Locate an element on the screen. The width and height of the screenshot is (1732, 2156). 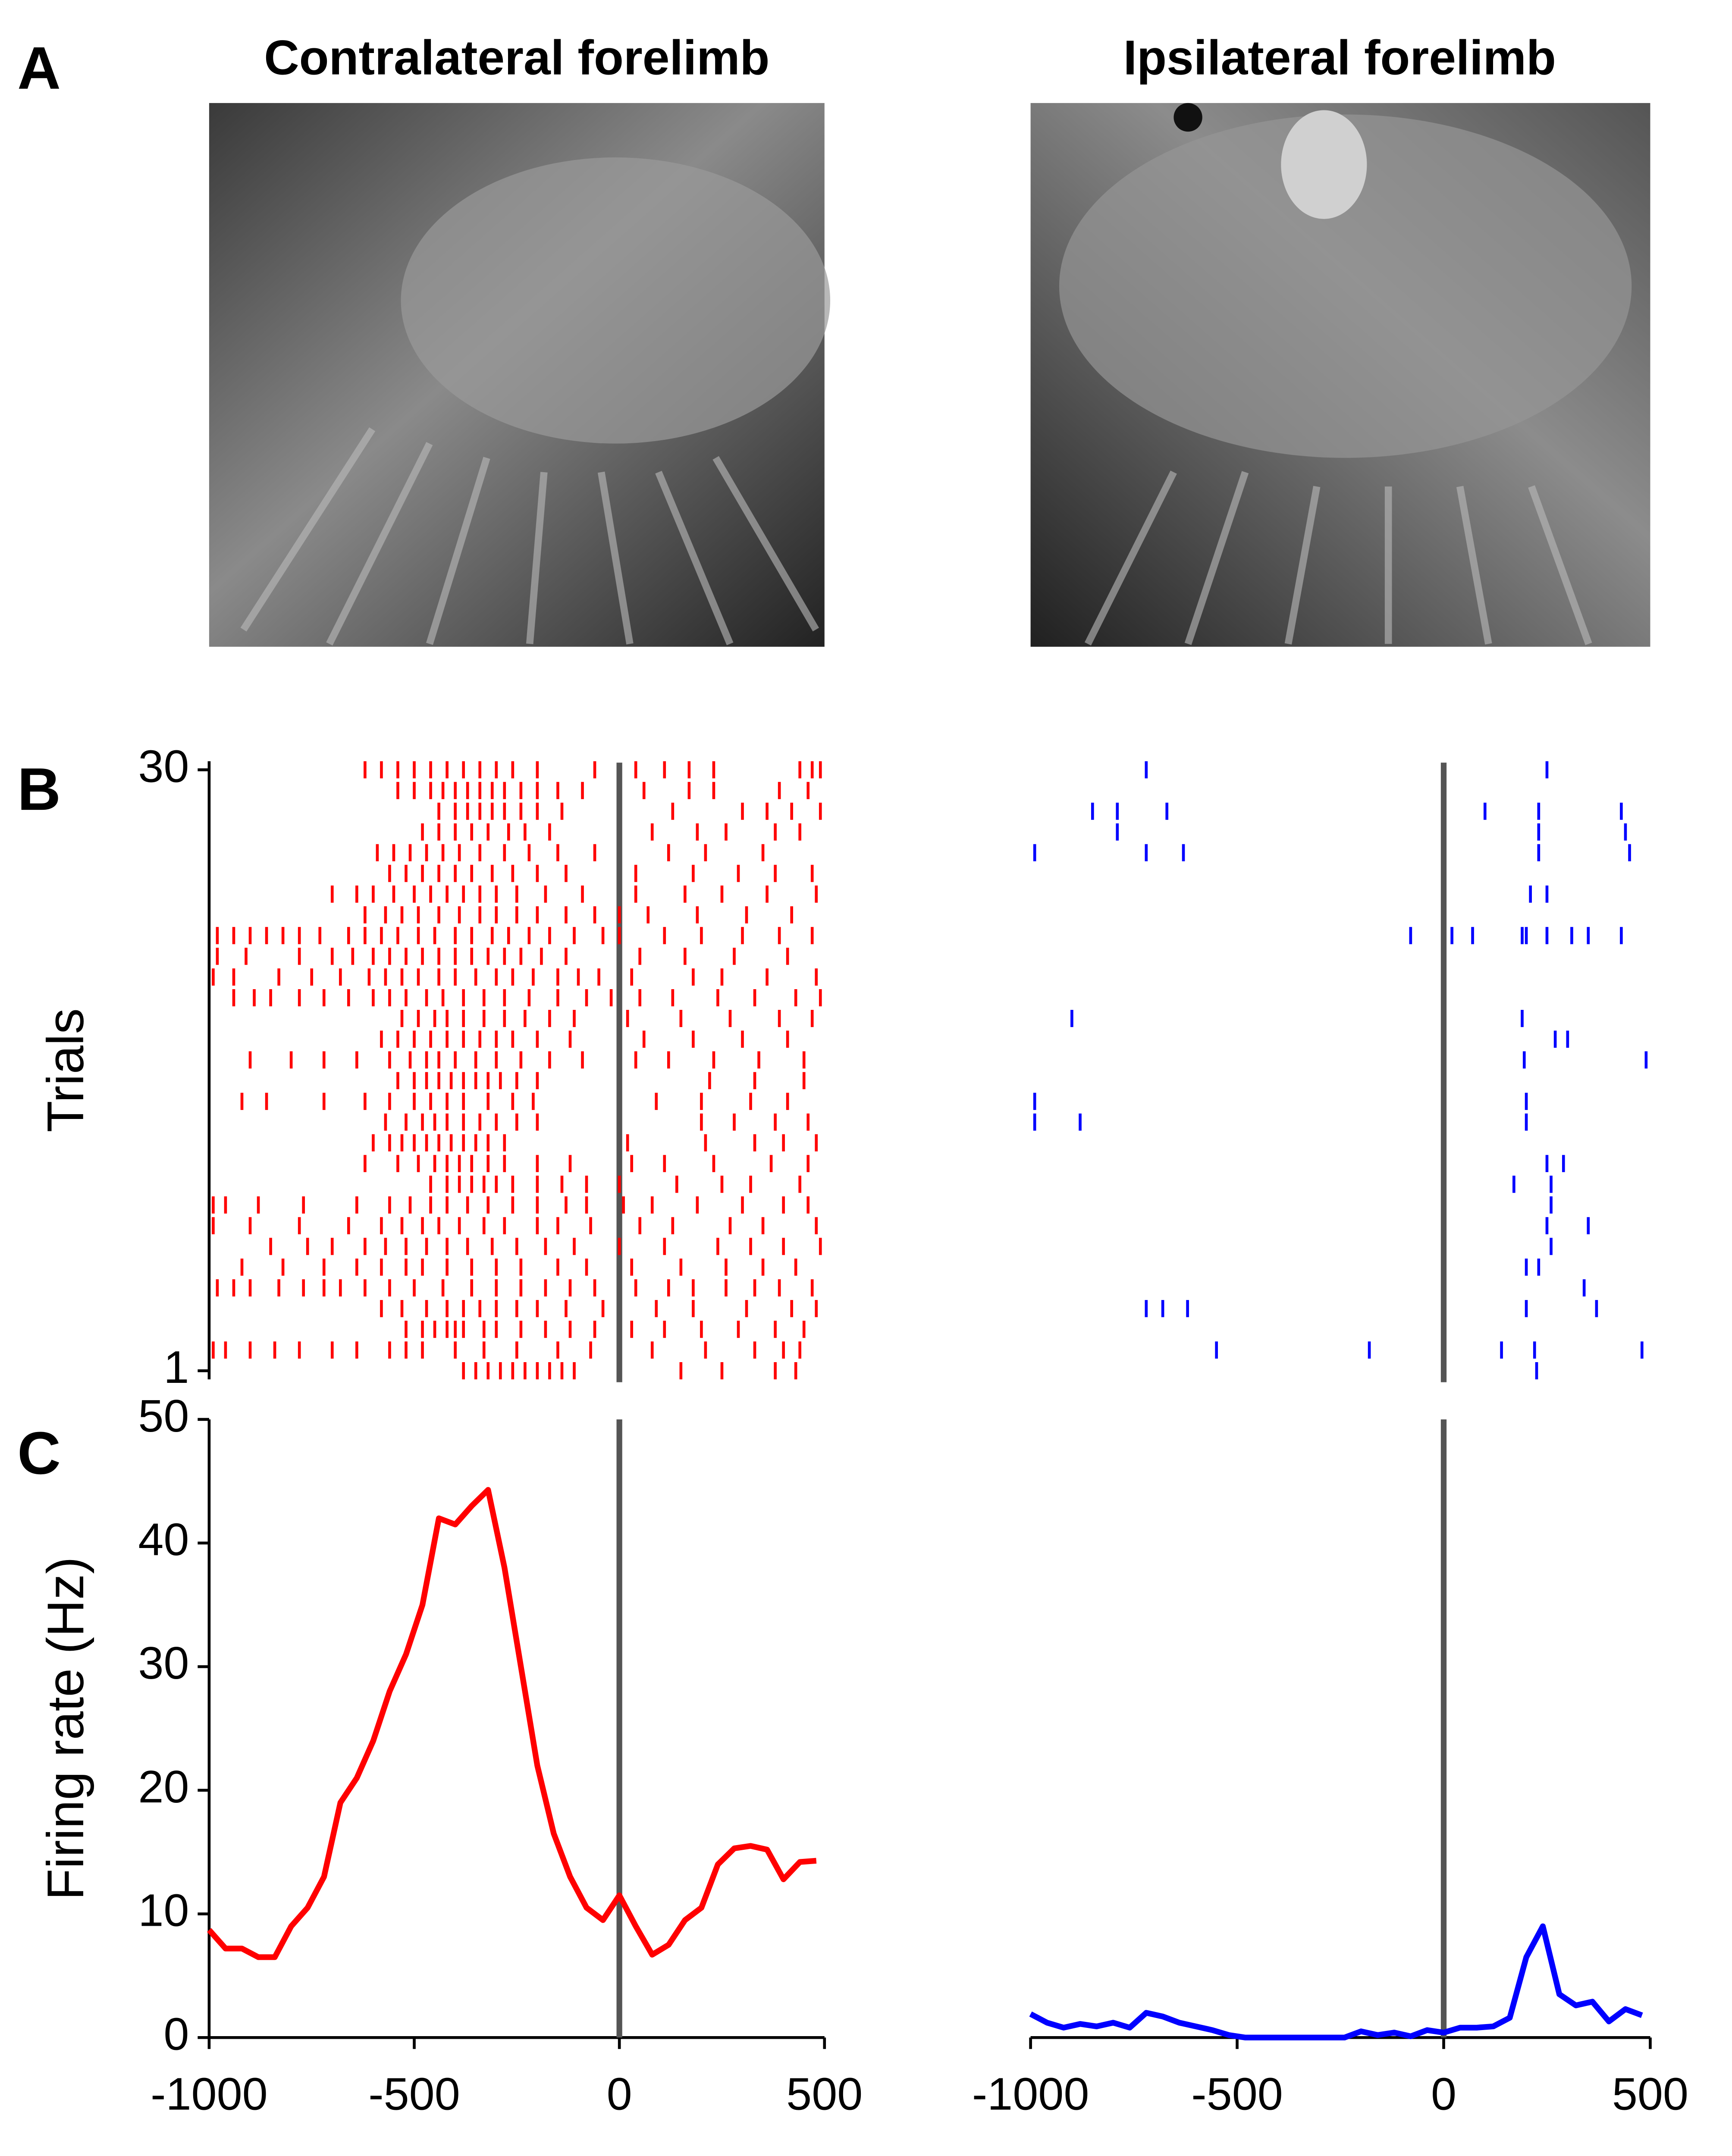
y-tick-label: 40 is located at coordinates (164, 1539).